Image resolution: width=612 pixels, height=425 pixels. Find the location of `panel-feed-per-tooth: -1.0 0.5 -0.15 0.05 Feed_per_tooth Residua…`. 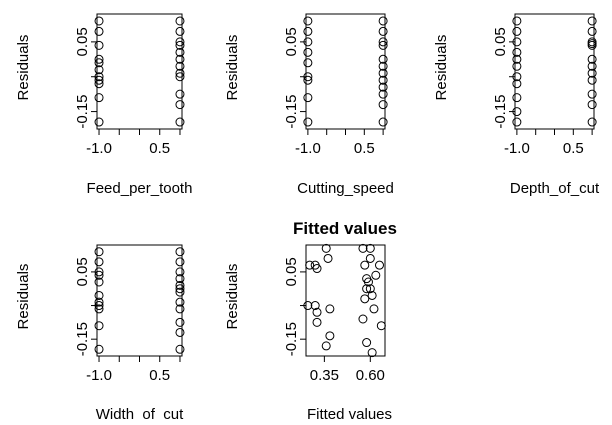

panel-feed-per-tooth: -1.0 0.5 -0.15 0.05 Feed_per_tooth Residua… is located at coordinates (103, 105).